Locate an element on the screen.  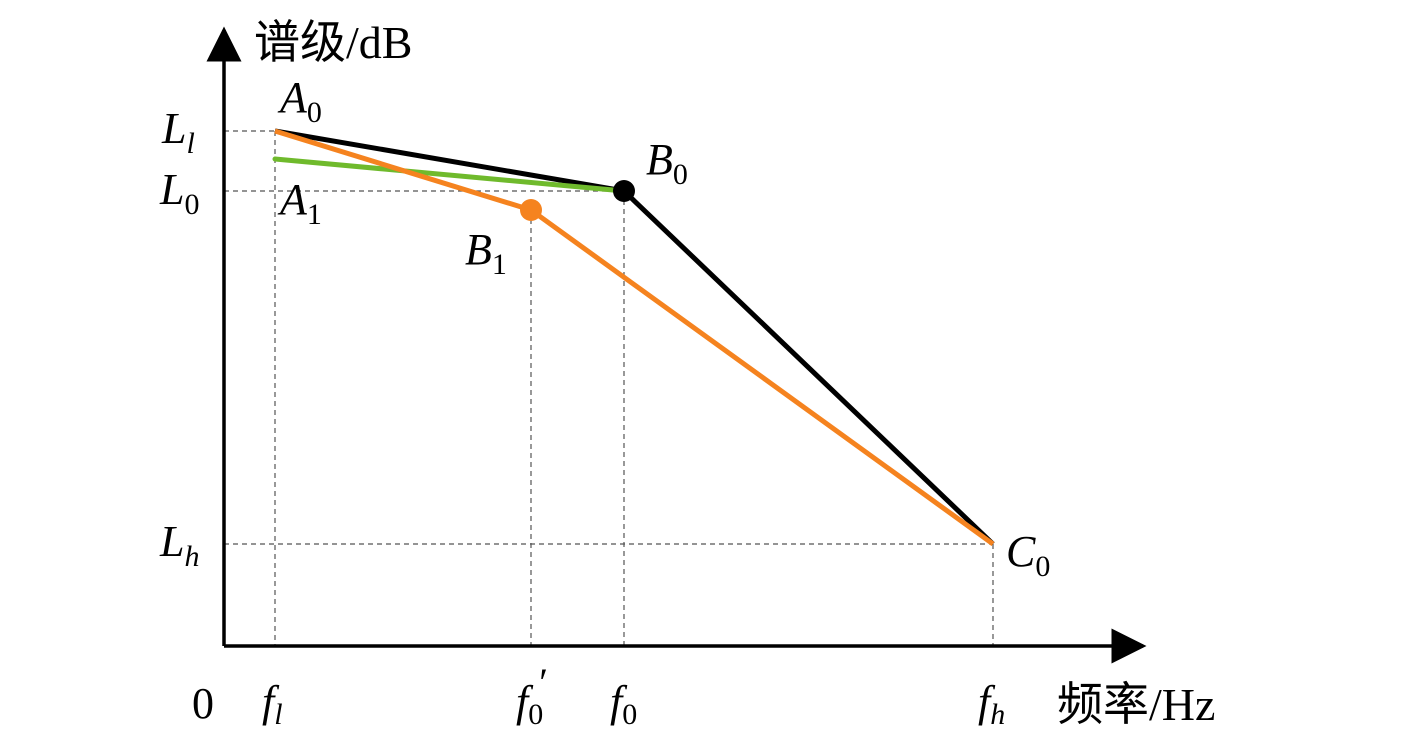
y-tick-Ll: Ll is located at coordinates (178, 132).